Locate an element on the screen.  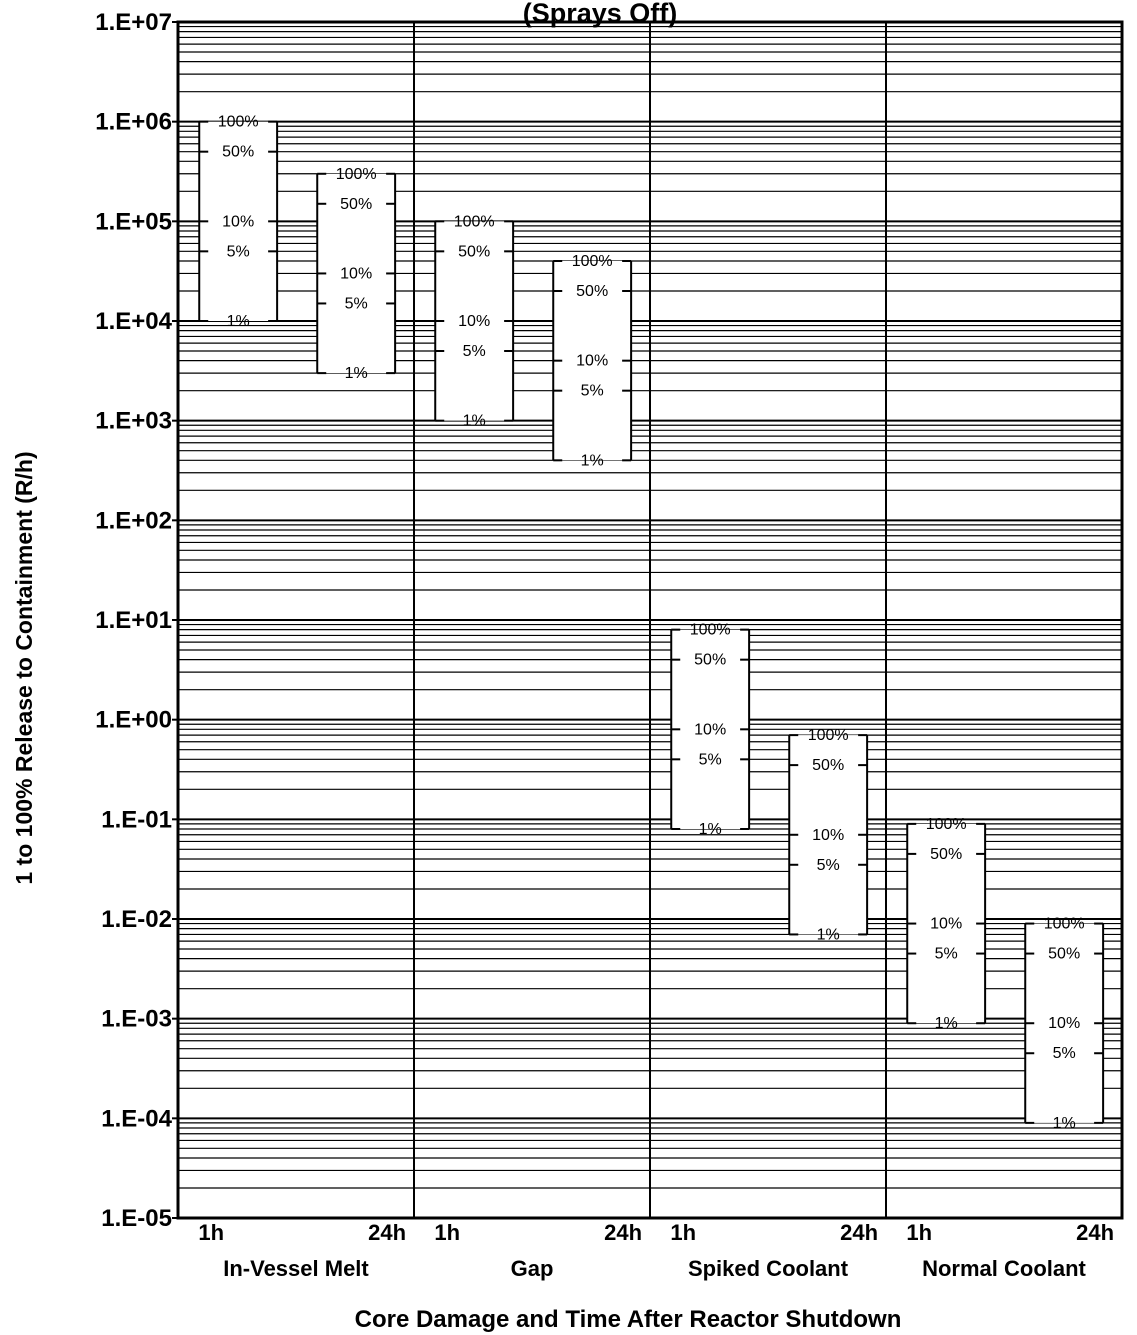
y-tick-label: 1.E-04 is located at coordinates (136, 1118).